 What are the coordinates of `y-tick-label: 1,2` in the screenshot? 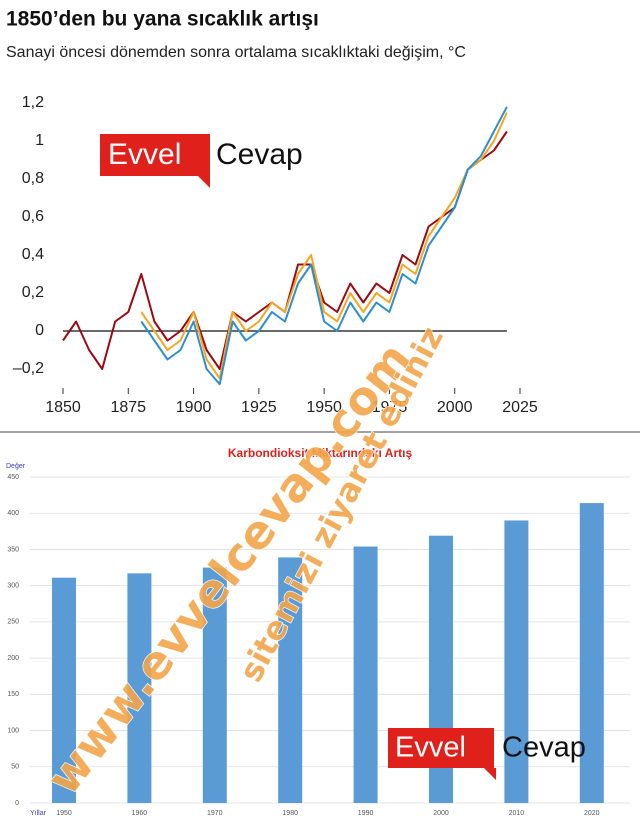 It's located at (33, 102).